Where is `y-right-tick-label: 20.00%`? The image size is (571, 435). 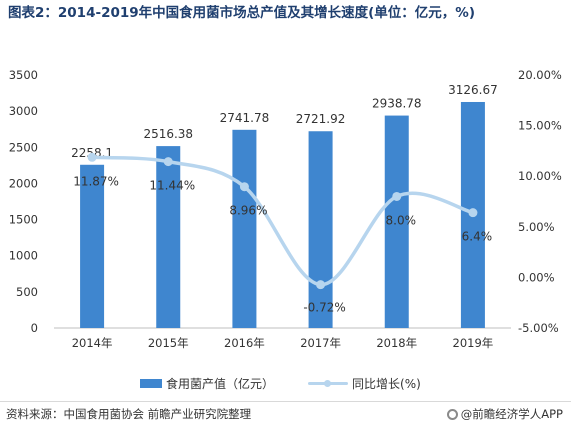 y-right-tick-label: 20.00% is located at coordinates (540, 75).